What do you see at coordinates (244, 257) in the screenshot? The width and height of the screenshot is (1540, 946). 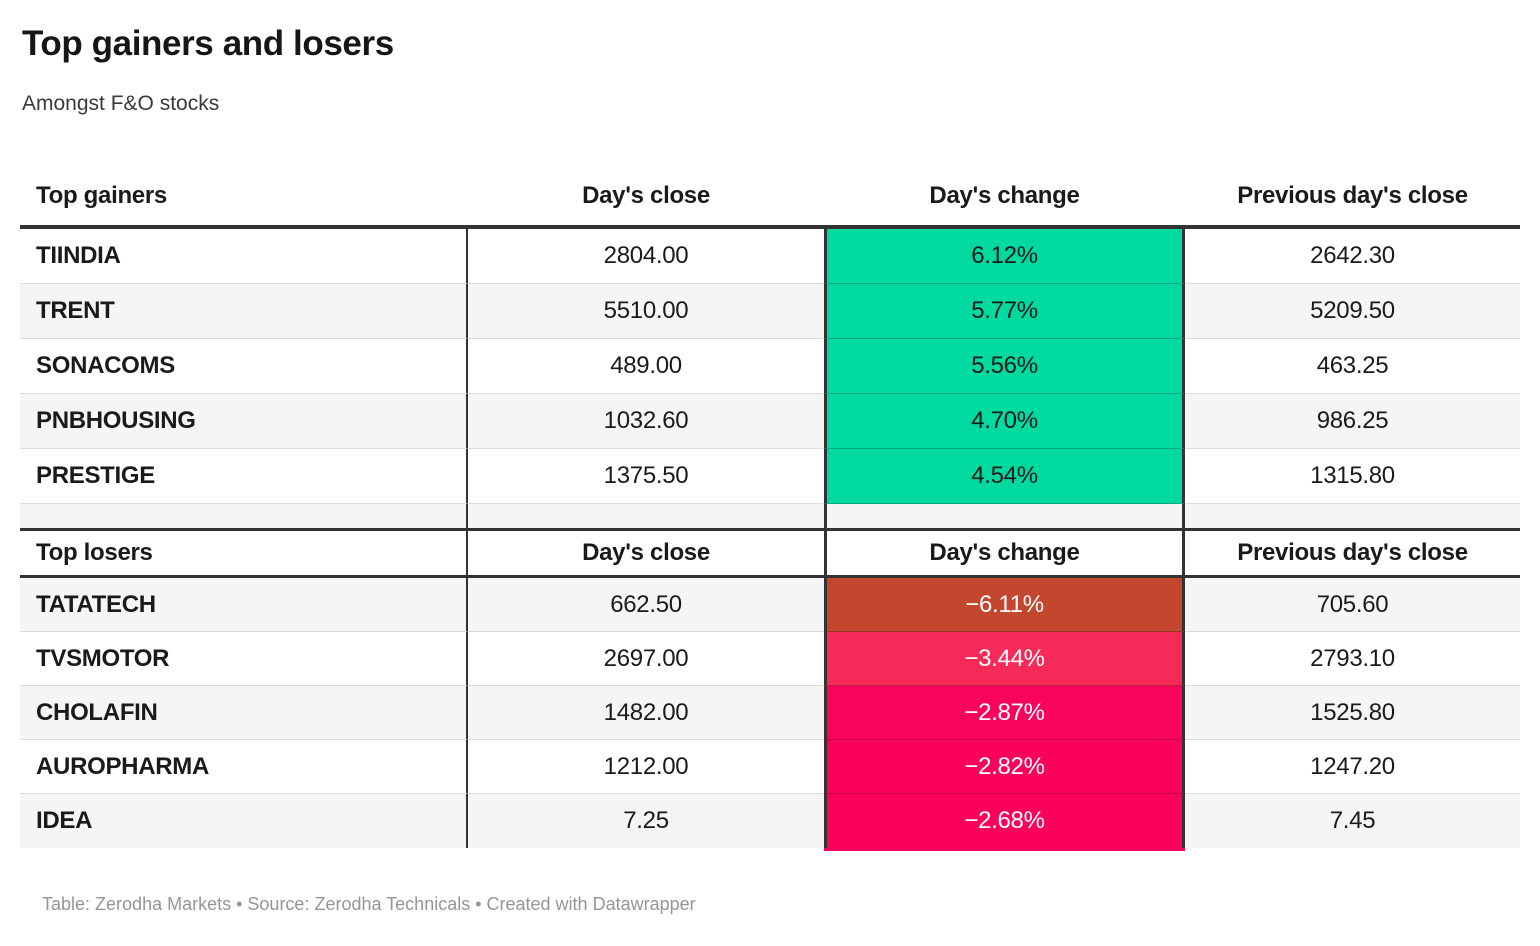 I see `stock-name-cell: TIINDIA` at bounding box center [244, 257].